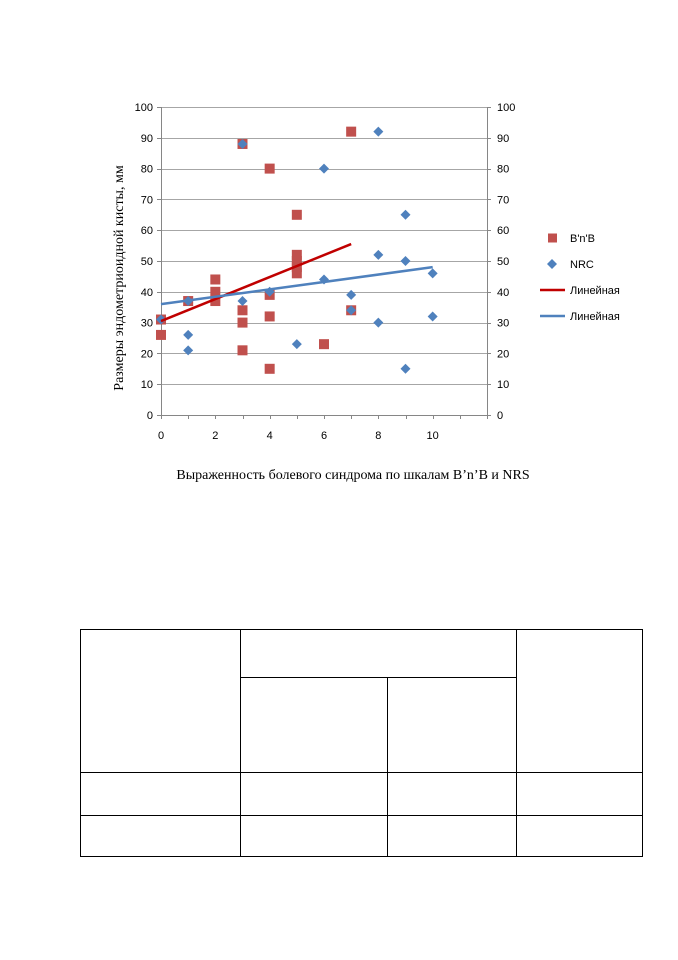 The width and height of the screenshot is (678, 960). Describe the element at coordinates (582, 265) in the screenshot. I see `legend-label: NRC` at that location.